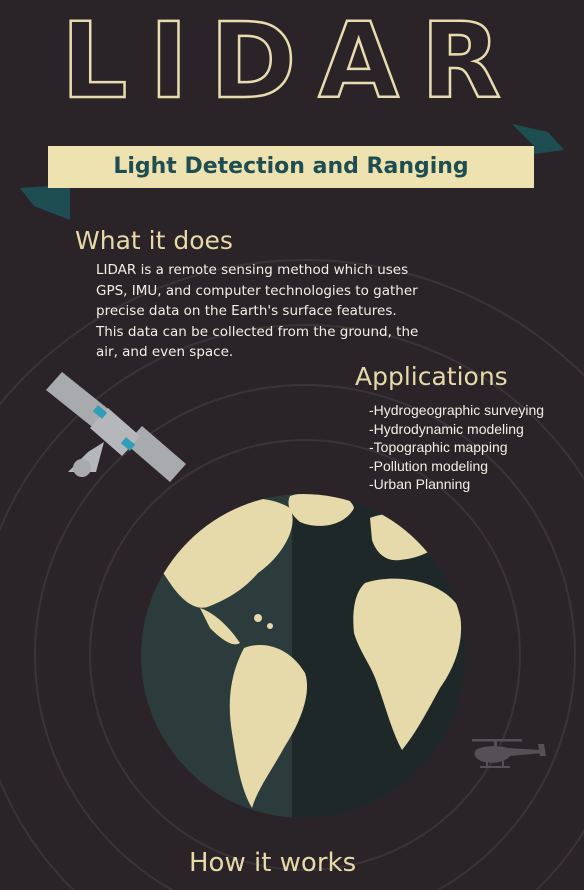 This screenshot has height=890, width=584. Describe the element at coordinates (509, 753) in the screenshot. I see `helicopter-icon` at that location.